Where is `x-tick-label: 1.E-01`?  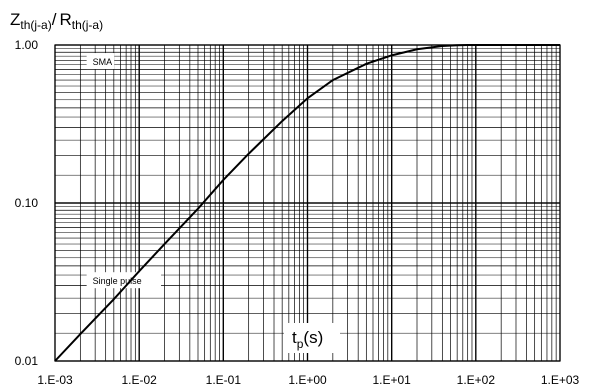
x-tick-label: 1.E-01 is located at coordinates (224, 380).